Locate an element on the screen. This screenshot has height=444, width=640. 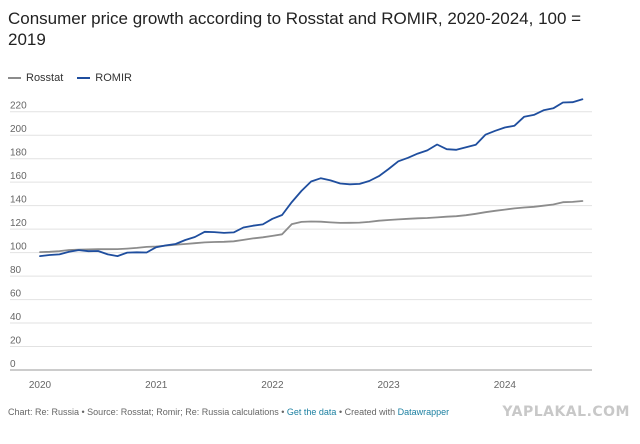
y-tick-label-100: 100 is located at coordinates (18, 247).